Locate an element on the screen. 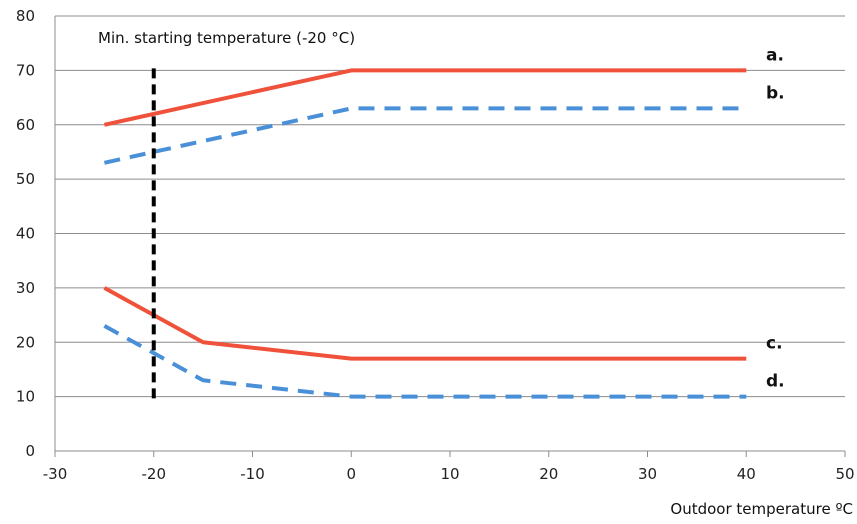 This screenshot has height=524, width=857. x-tick-label: -30 is located at coordinates (55, 474).